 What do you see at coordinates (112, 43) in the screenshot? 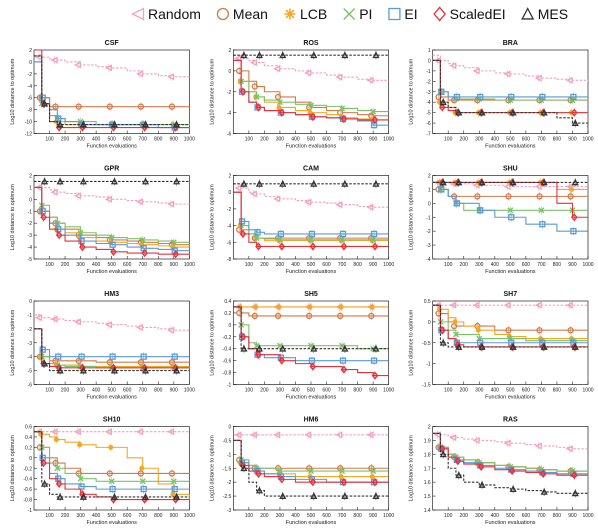
I see `panel-title: CSF` at bounding box center [112, 43].